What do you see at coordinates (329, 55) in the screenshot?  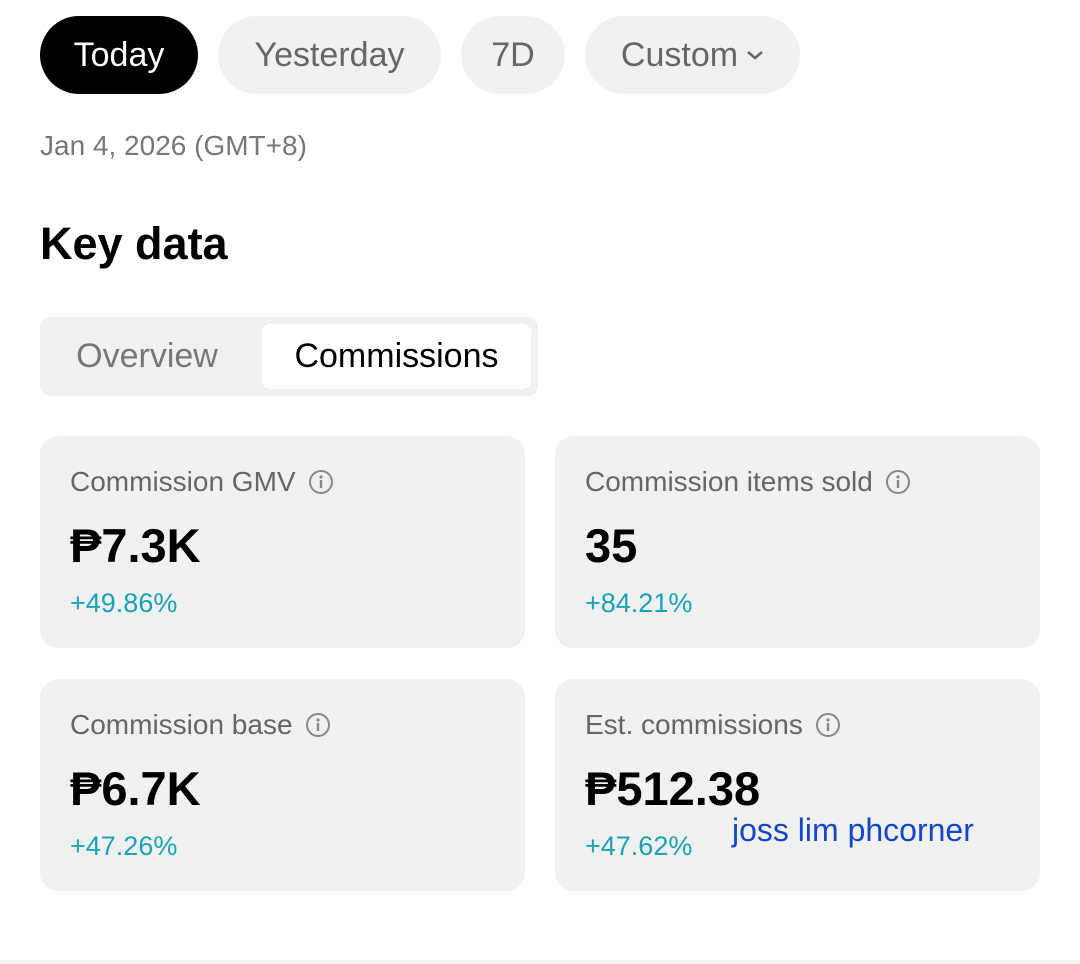 I see `filter-yesterday: Yesterday` at bounding box center [329, 55].